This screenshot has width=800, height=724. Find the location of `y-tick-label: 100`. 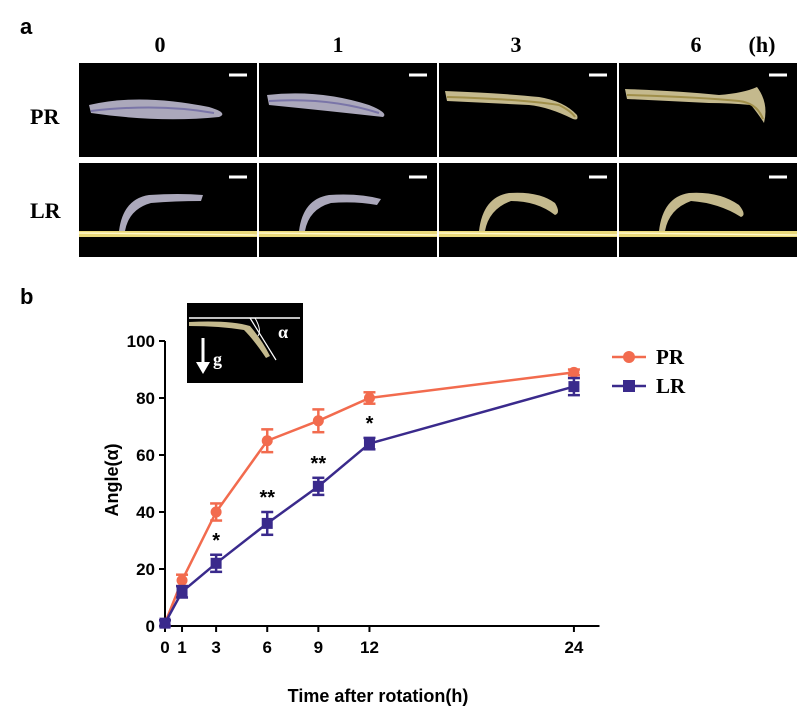

y-tick-label: 100 is located at coordinates (141, 341).